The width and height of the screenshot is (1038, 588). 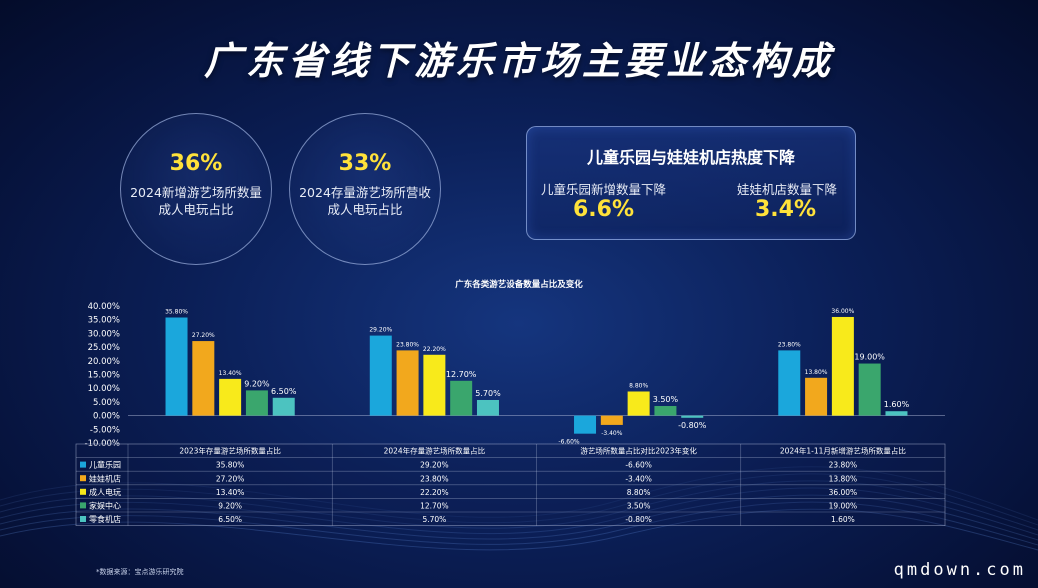 What do you see at coordinates (585, 424) in the screenshot?
I see `bar-儿童乐园-2` at bounding box center [585, 424].